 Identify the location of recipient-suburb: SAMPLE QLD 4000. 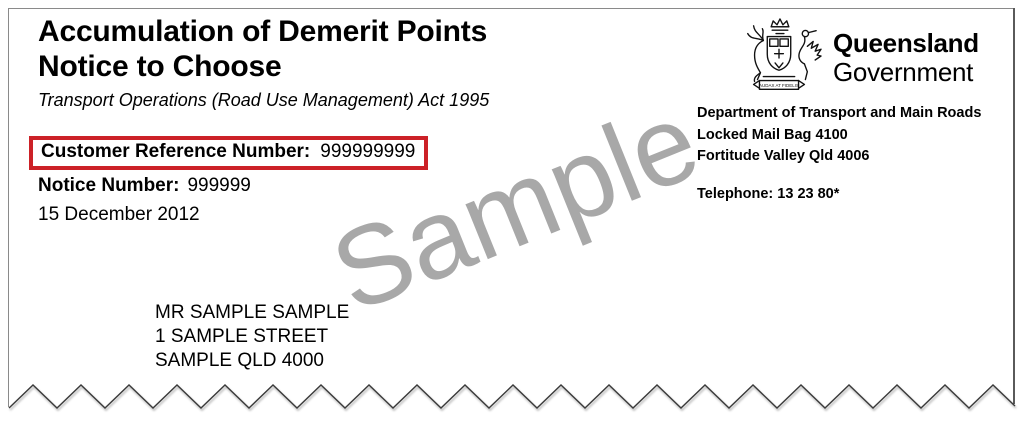
(239, 360).